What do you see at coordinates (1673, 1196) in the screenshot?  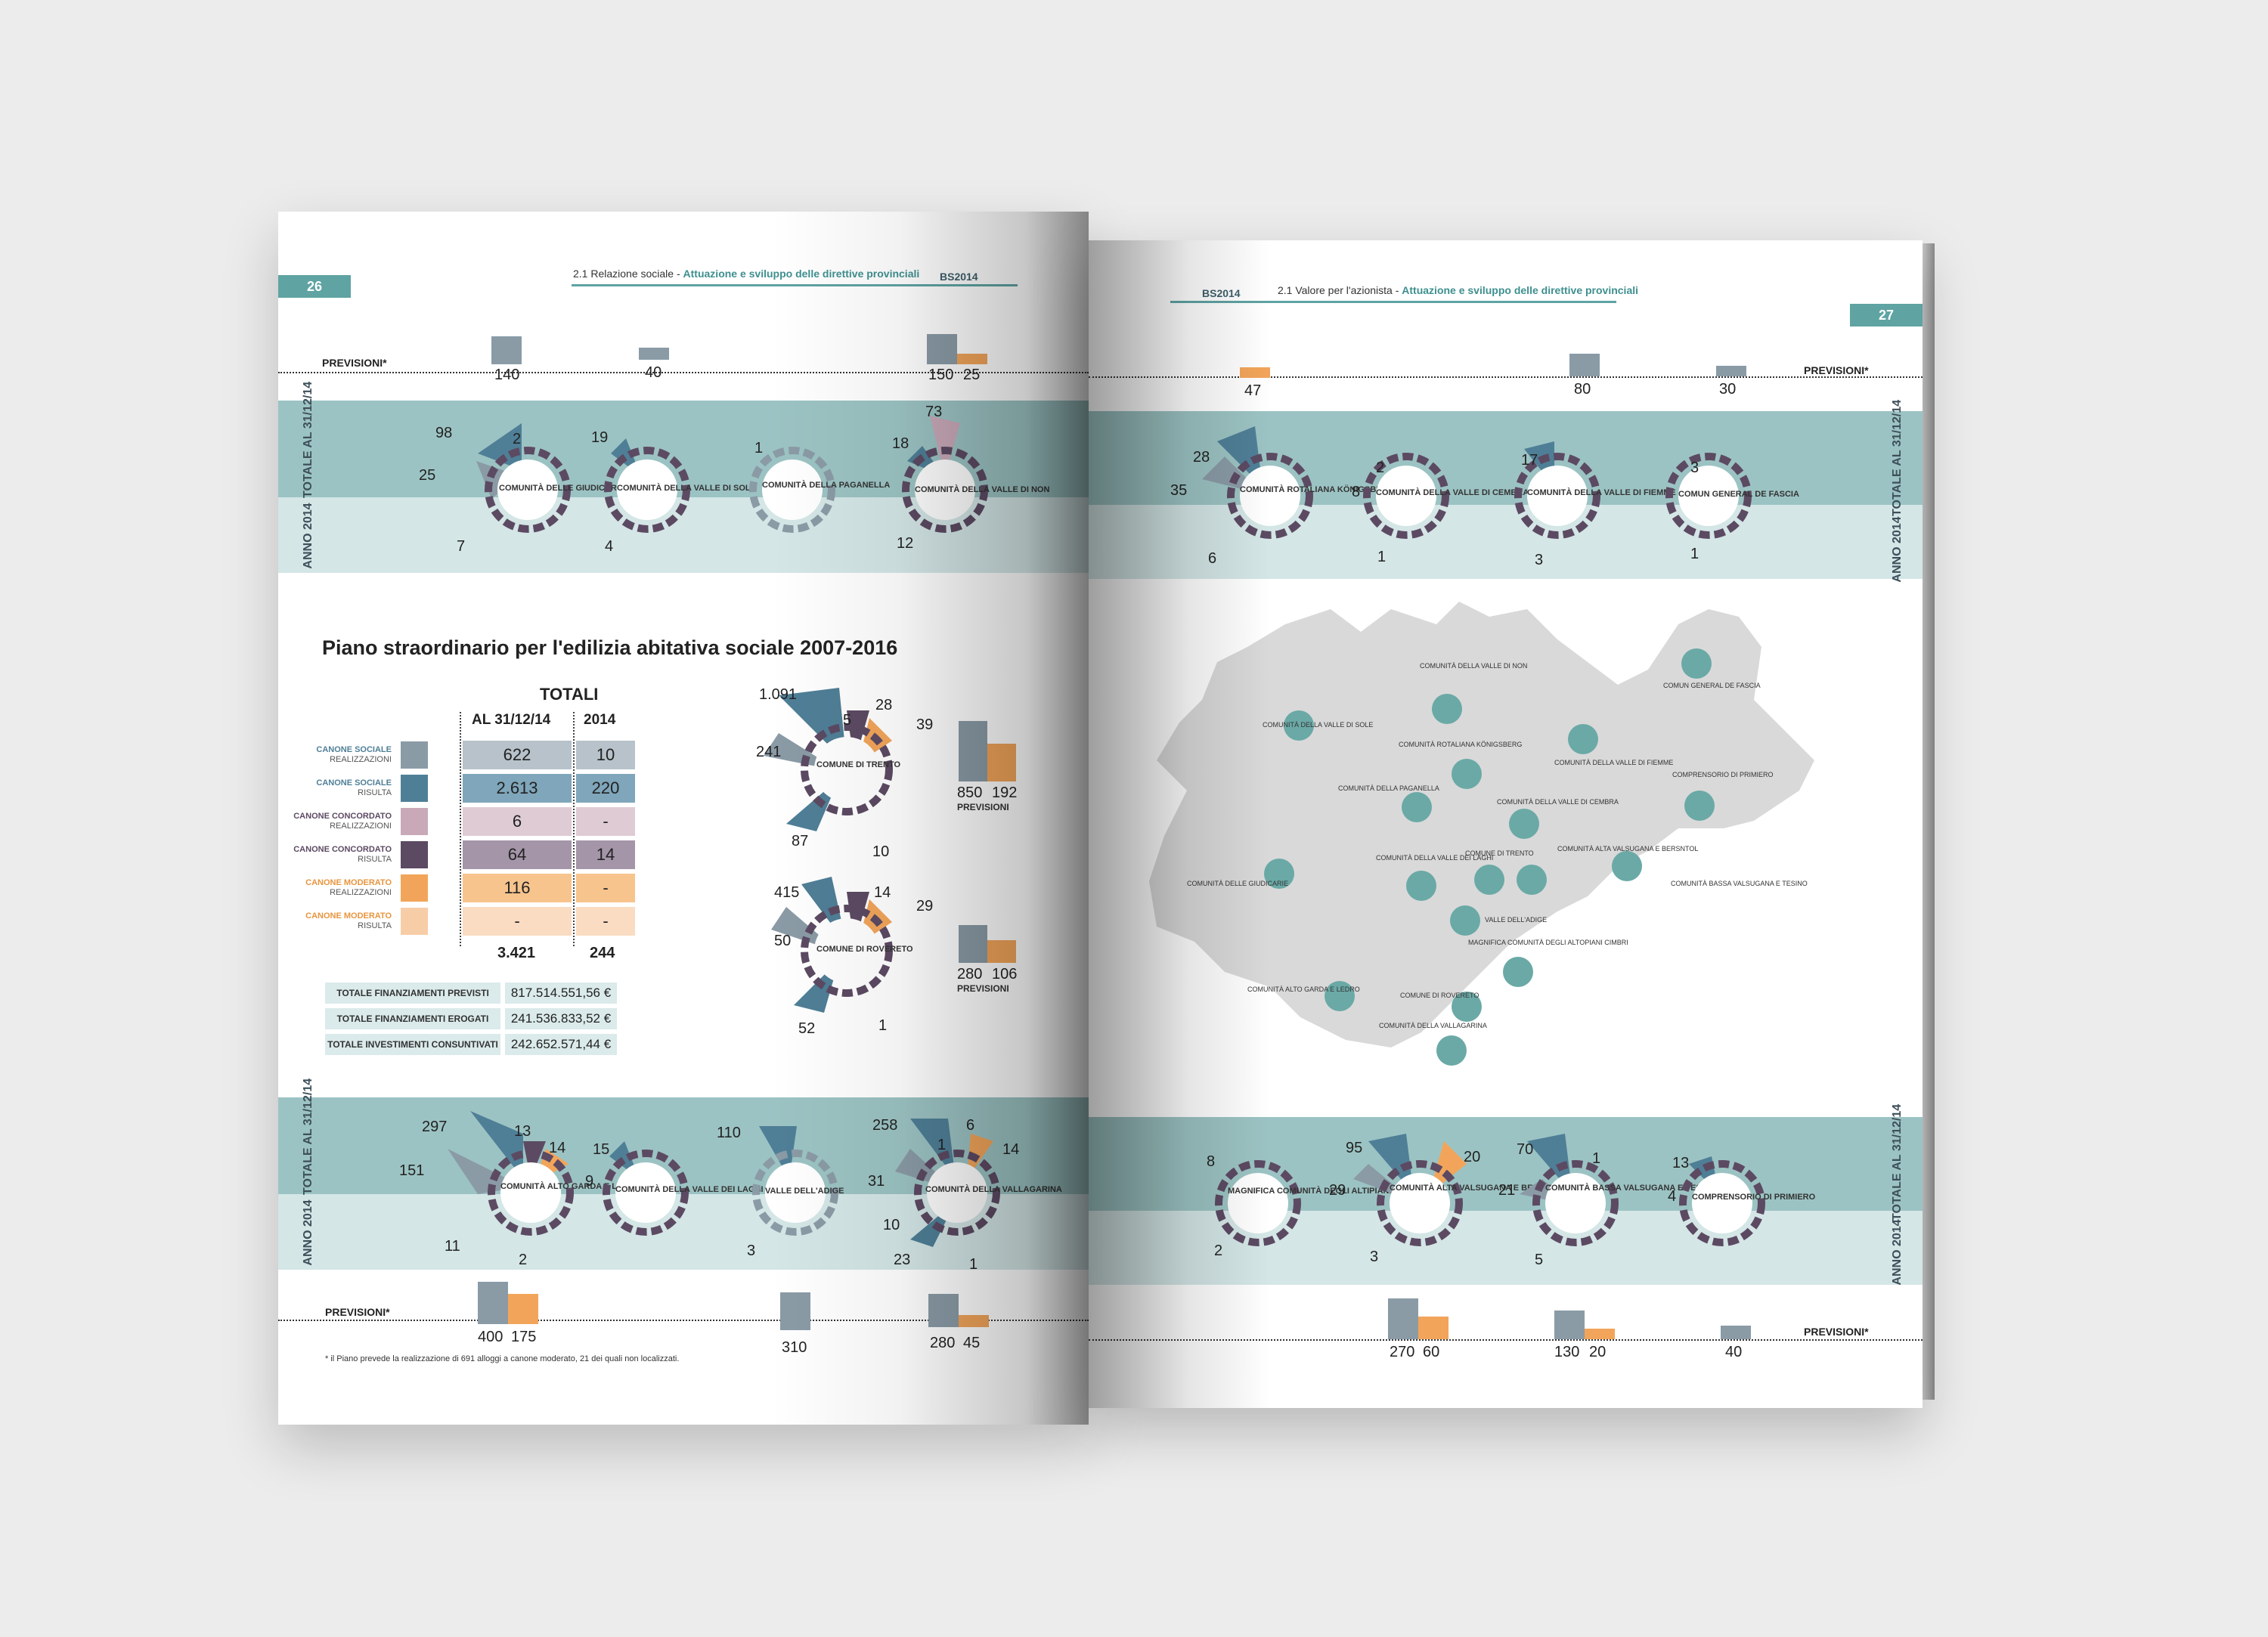 I see `donut-value: 4` at bounding box center [1673, 1196].